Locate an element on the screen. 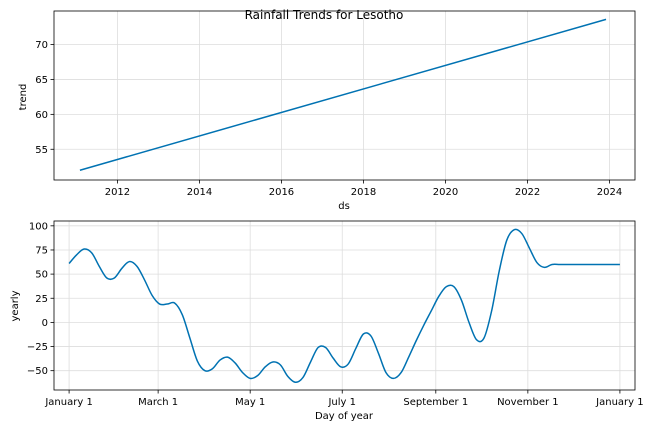  yearly-x-tick-label: November 1 is located at coordinates (528, 402).